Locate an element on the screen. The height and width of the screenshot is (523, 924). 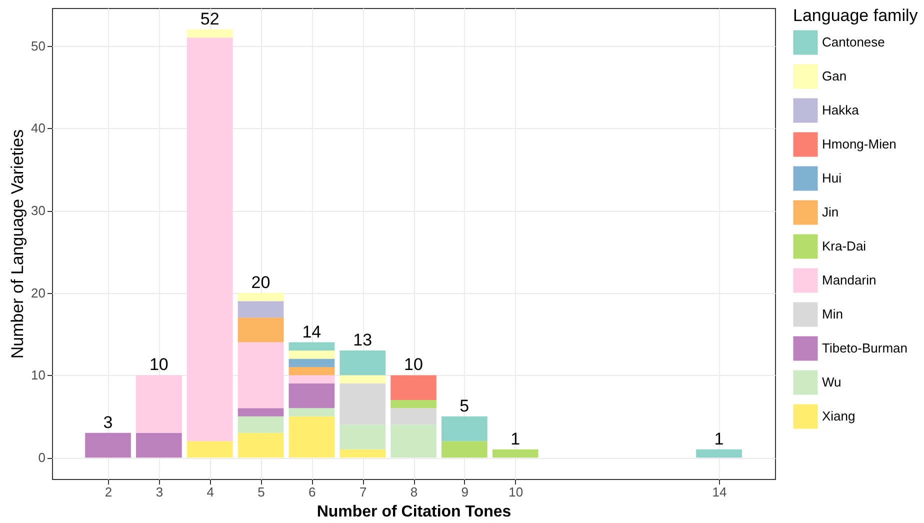
legend-title: Language family is located at coordinates (855, 15).